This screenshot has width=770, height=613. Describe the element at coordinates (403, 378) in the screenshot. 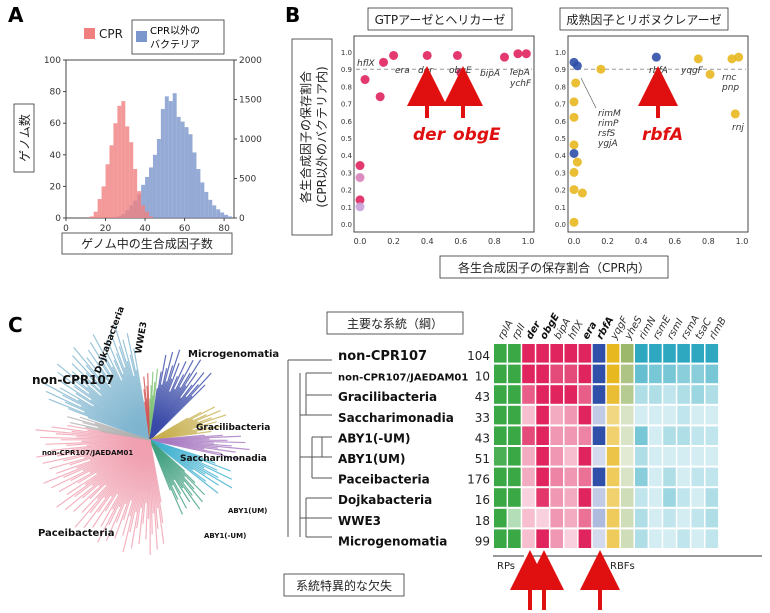

I see `lineage-name: non-CPR107/JAEDAM01` at that location.